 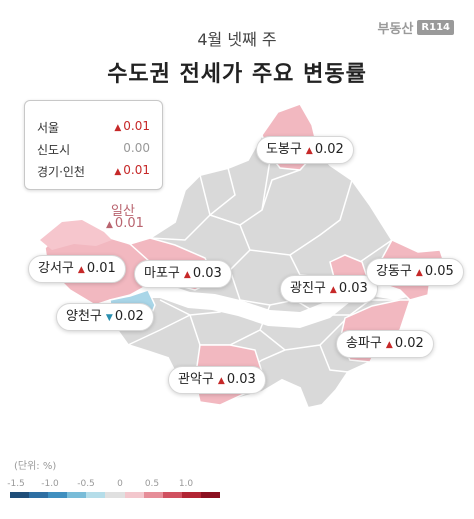 I want to click on district-name: 양천구, so click(x=84, y=316).